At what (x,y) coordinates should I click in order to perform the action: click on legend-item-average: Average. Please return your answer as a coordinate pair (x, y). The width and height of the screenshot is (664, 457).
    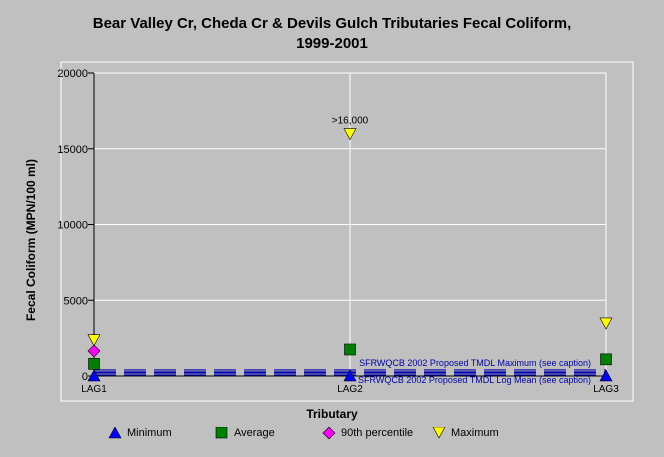
    Looking at the image, I should click on (268, 433).